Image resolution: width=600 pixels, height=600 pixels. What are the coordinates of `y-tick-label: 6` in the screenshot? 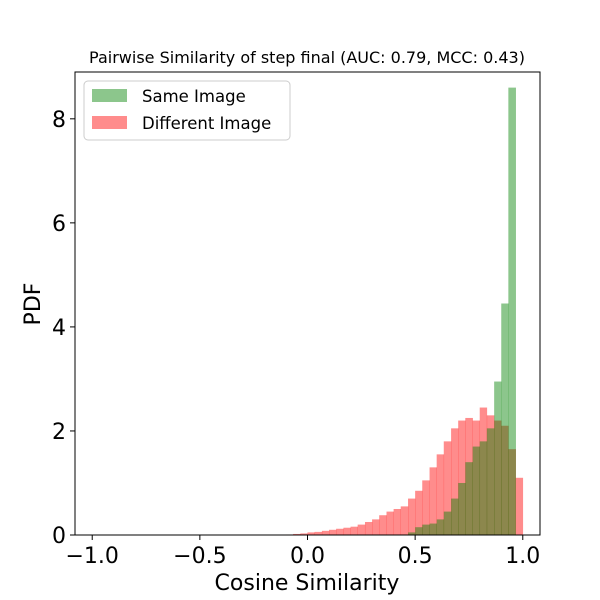 It's located at (59, 224).